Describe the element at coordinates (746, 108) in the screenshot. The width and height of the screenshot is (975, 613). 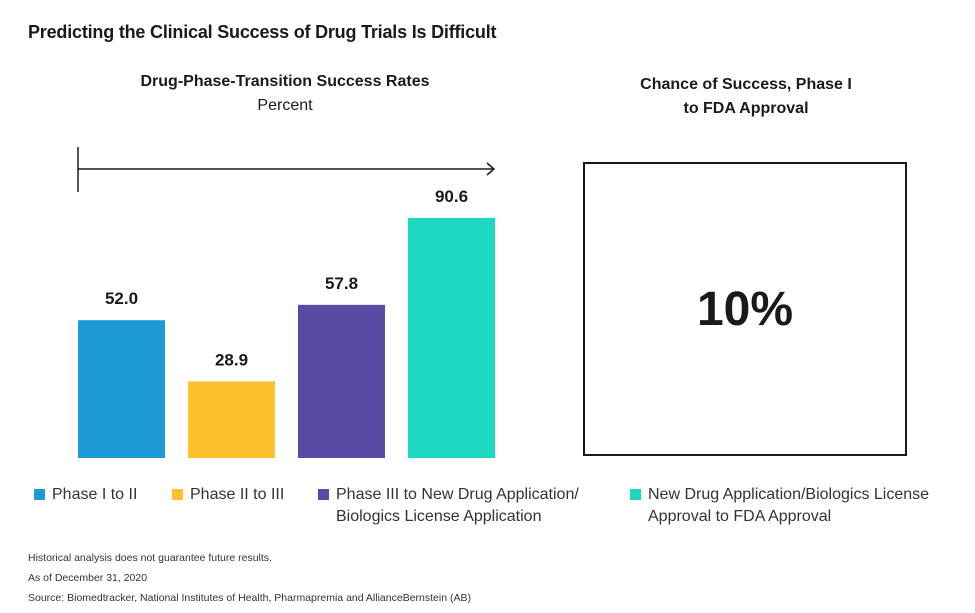
I see `side-panel-title-line2: to FDA Approval` at that location.